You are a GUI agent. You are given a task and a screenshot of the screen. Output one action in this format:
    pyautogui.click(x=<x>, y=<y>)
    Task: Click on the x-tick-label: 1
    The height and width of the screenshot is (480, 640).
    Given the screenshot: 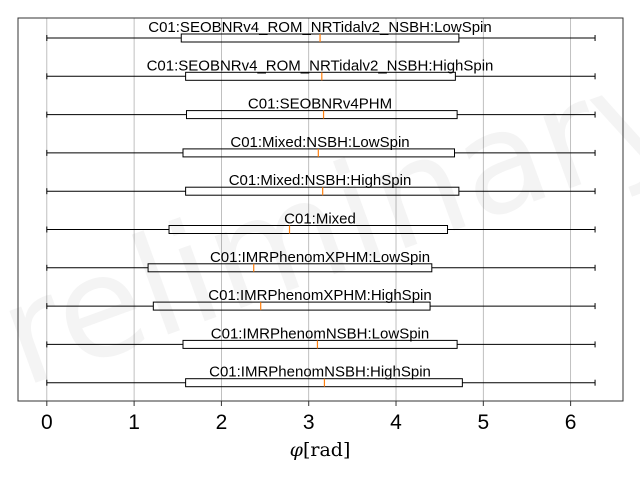 What is the action you would take?
    pyautogui.click(x=134, y=422)
    